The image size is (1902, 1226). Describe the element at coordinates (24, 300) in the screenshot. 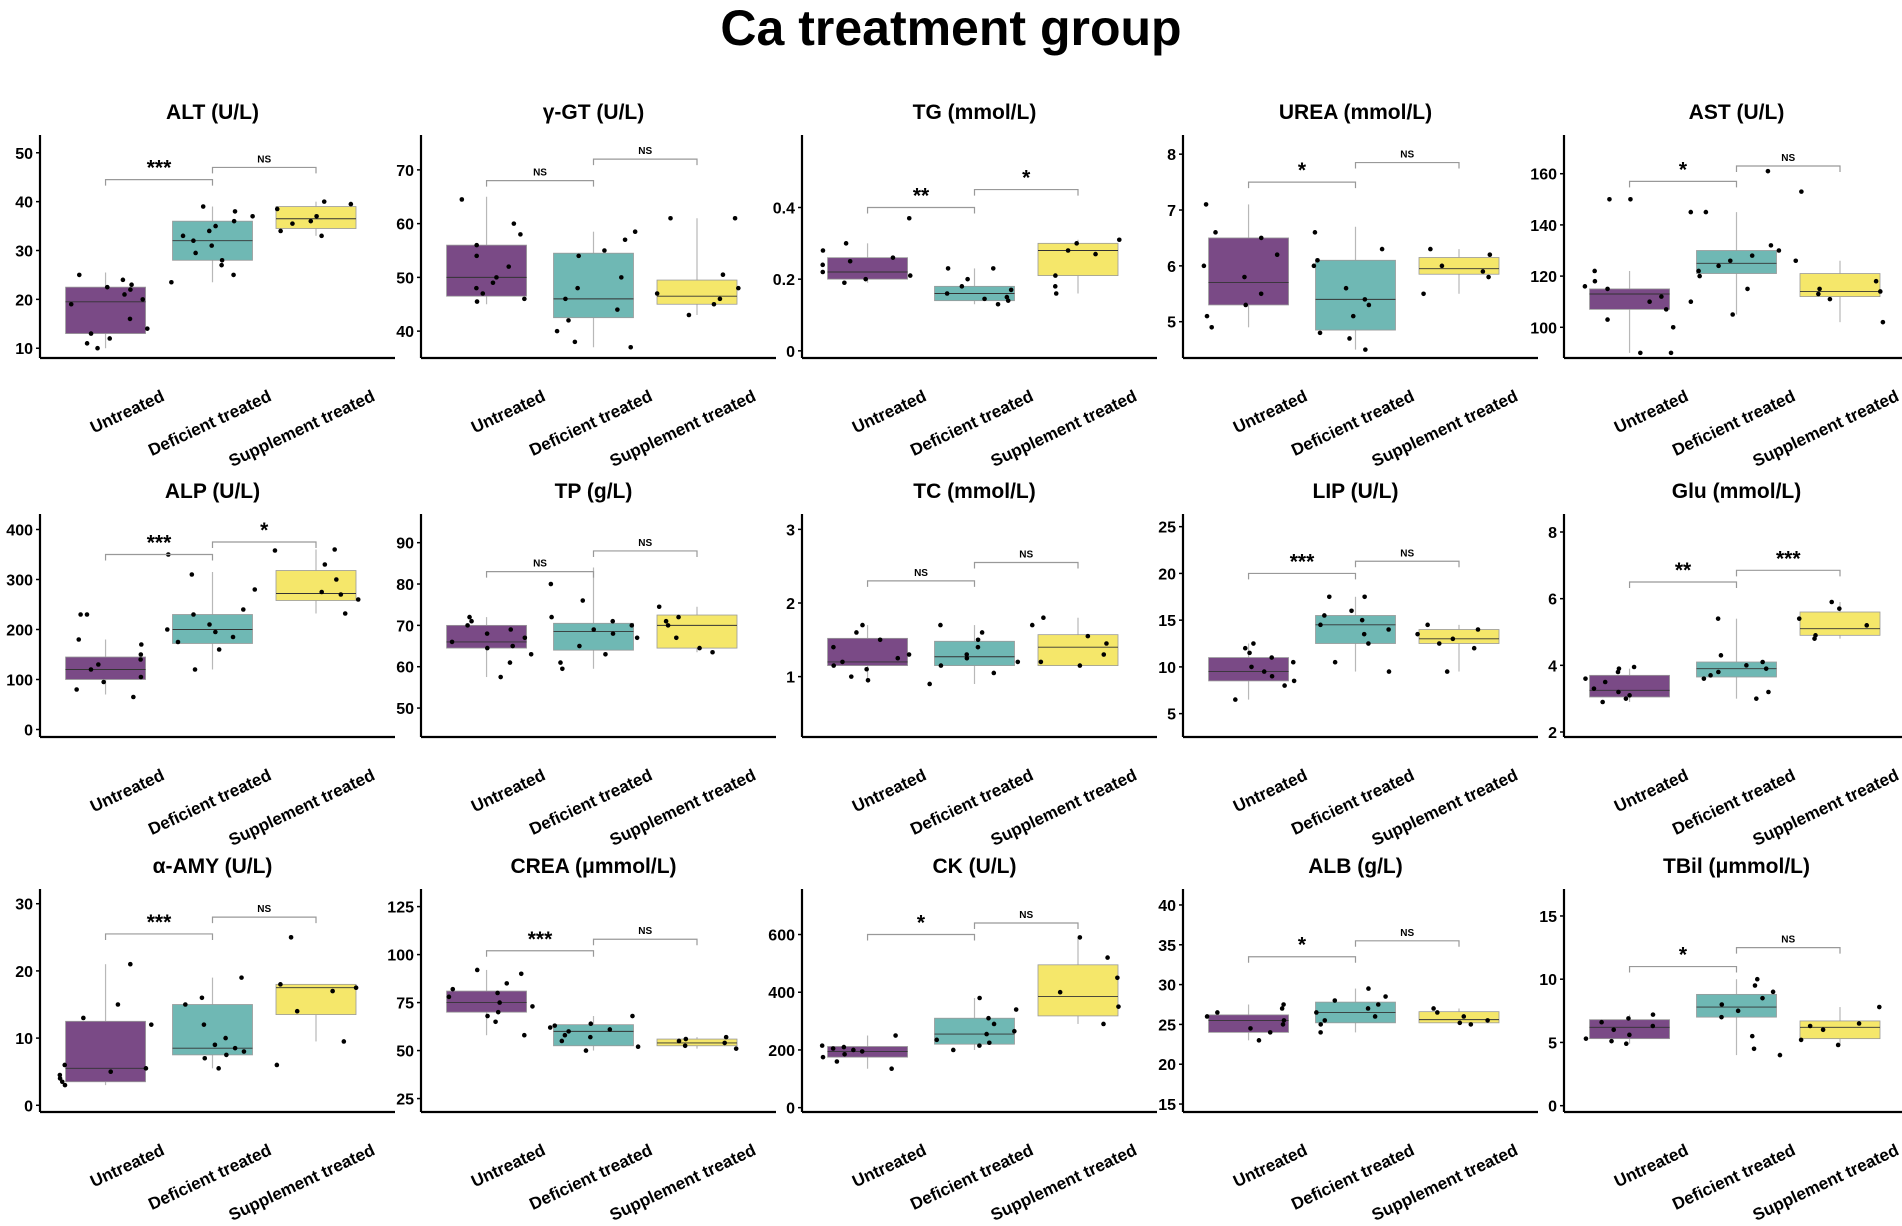

I see `y-tick-label: 20` at that location.